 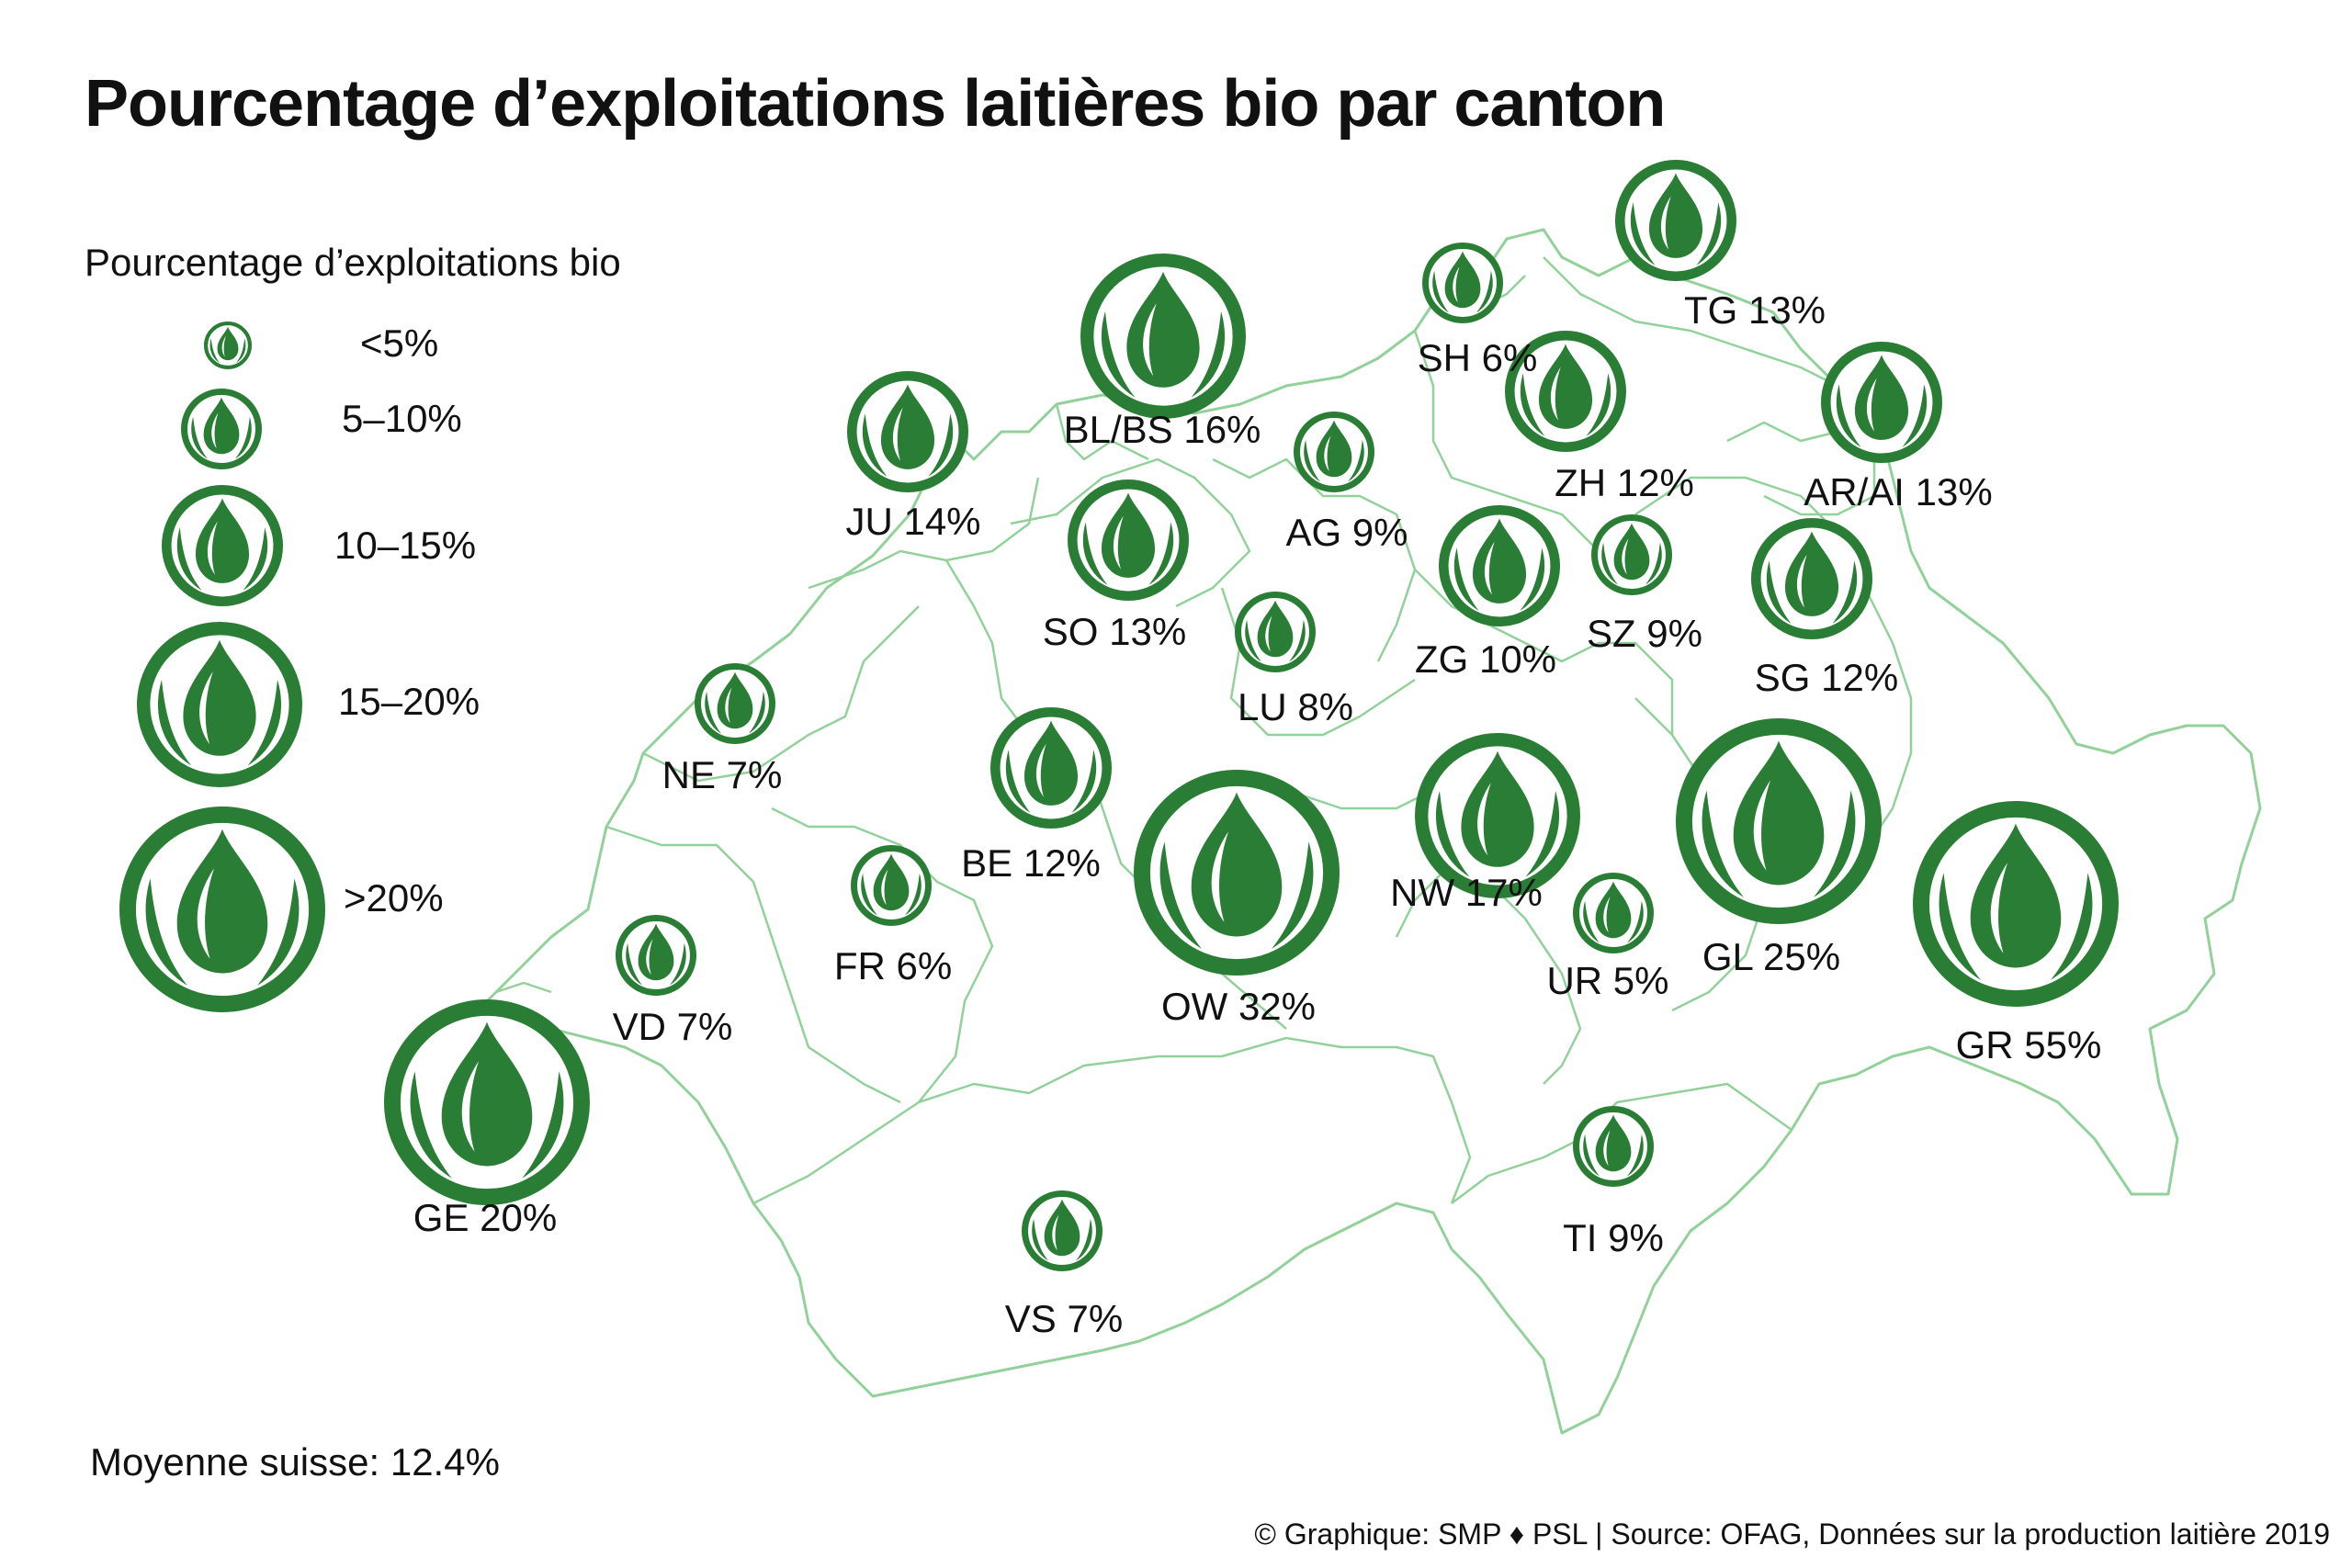 What do you see at coordinates (1779, 822) in the screenshot?
I see `canton-symbol-gl` at bounding box center [1779, 822].